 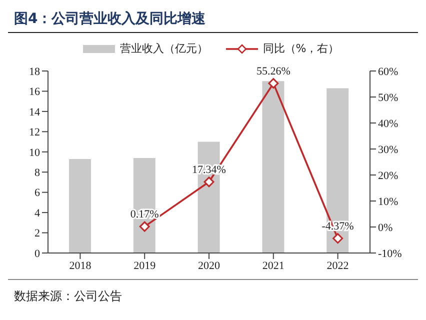 What do you see at coordinates (144, 214) in the screenshot?
I see `data-label: 0.17%` at bounding box center [144, 214].